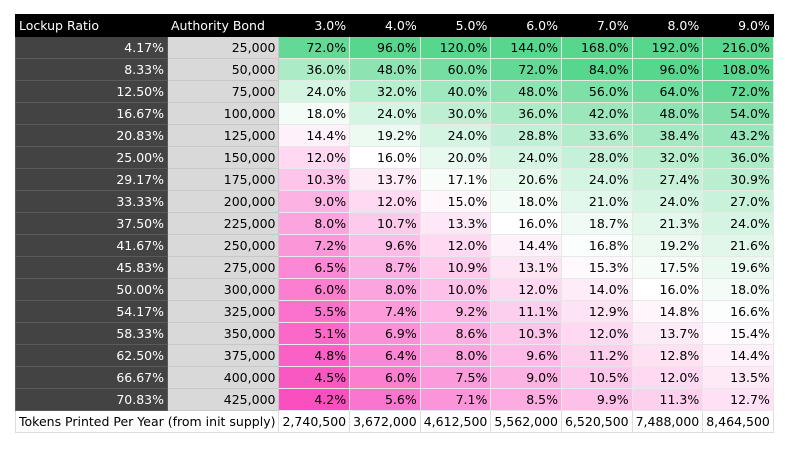  What do you see at coordinates (91, 223) in the screenshot?
I see `row-label: 37.50%` at bounding box center [91, 223].